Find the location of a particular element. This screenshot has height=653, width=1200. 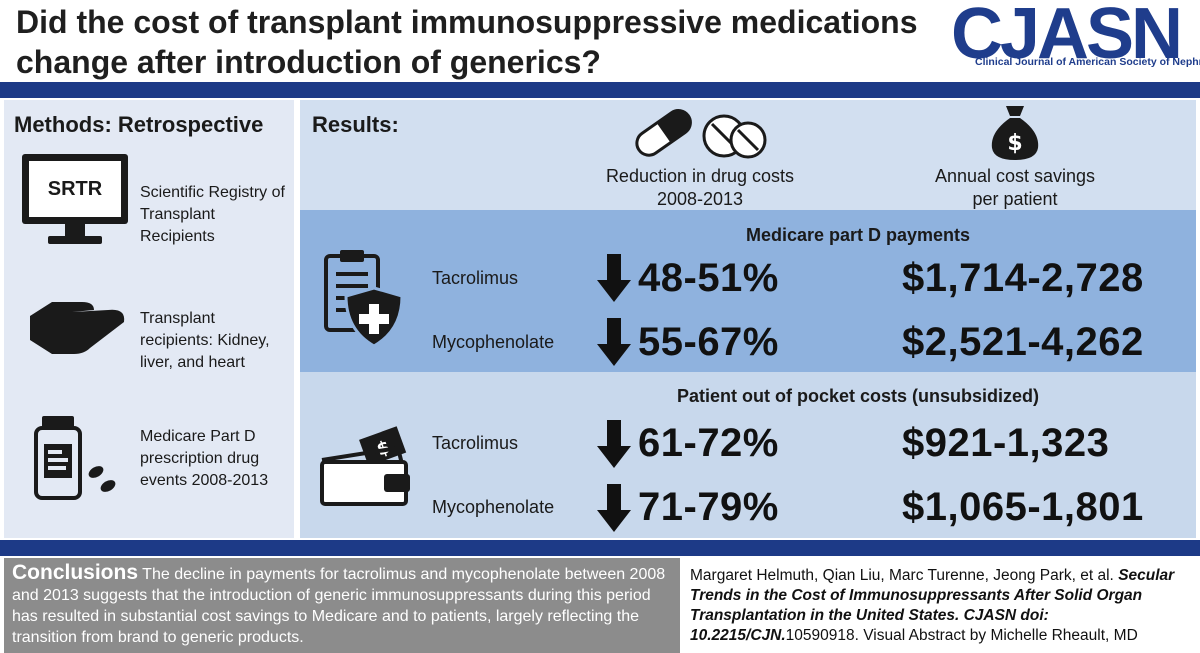

medicare-drug-tacrolimus: Tacrolimus is located at coordinates (475, 278).